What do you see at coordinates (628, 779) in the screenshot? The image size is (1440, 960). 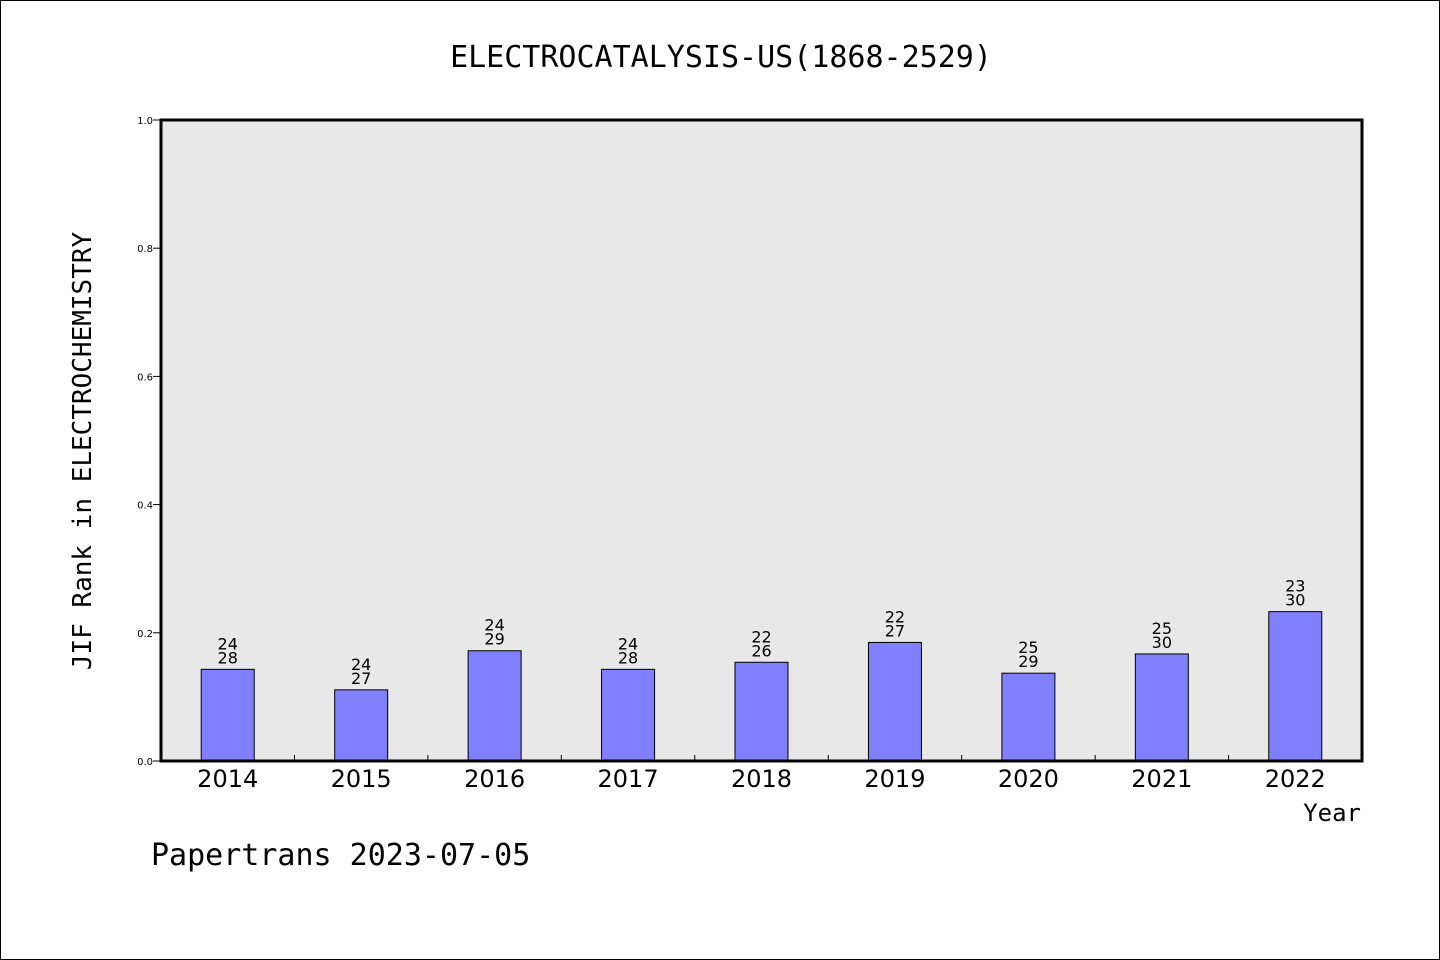 I see `x-tick-label: 2017` at bounding box center [628, 779].